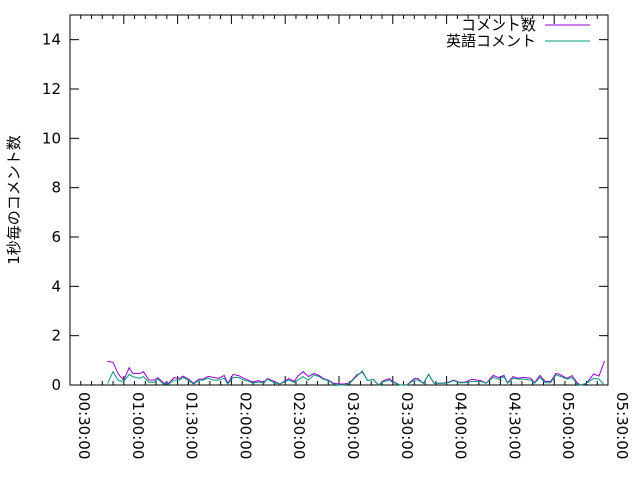 The height and width of the screenshot is (480, 640). What do you see at coordinates (622, 425) in the screenshot?
I see `x-tick-label: 05:30:00` at bounding box center [622, 425].